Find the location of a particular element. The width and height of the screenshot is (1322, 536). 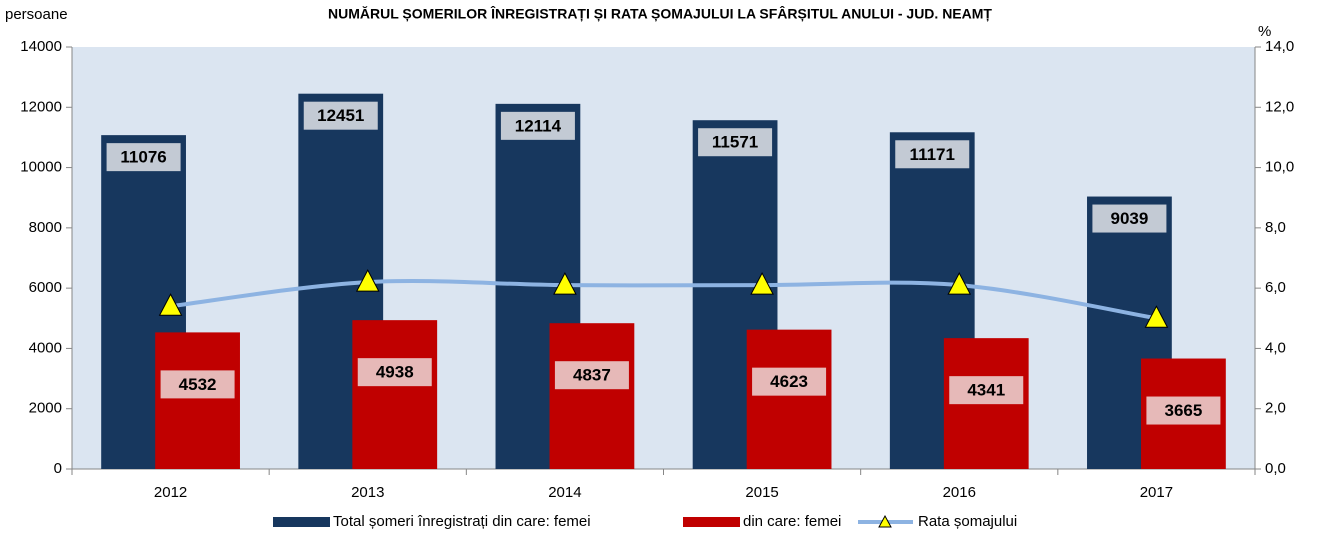

x-tick-label: 2012 is located at coordinates (170, 492).